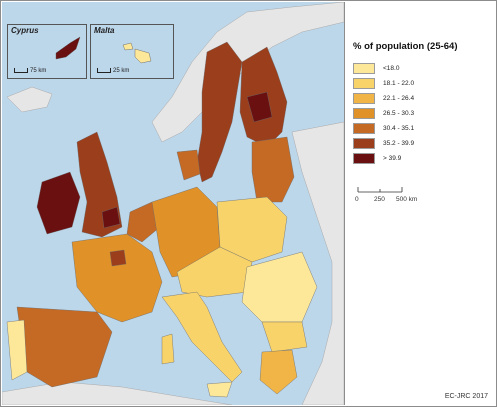 Image resolution: width=497 pixels, height=407 pixels. What do you see at coordinates (399, 143) in the screenshot?
I see `legend-label: 35.2 - 39.9` at bounding box center [399, 143].